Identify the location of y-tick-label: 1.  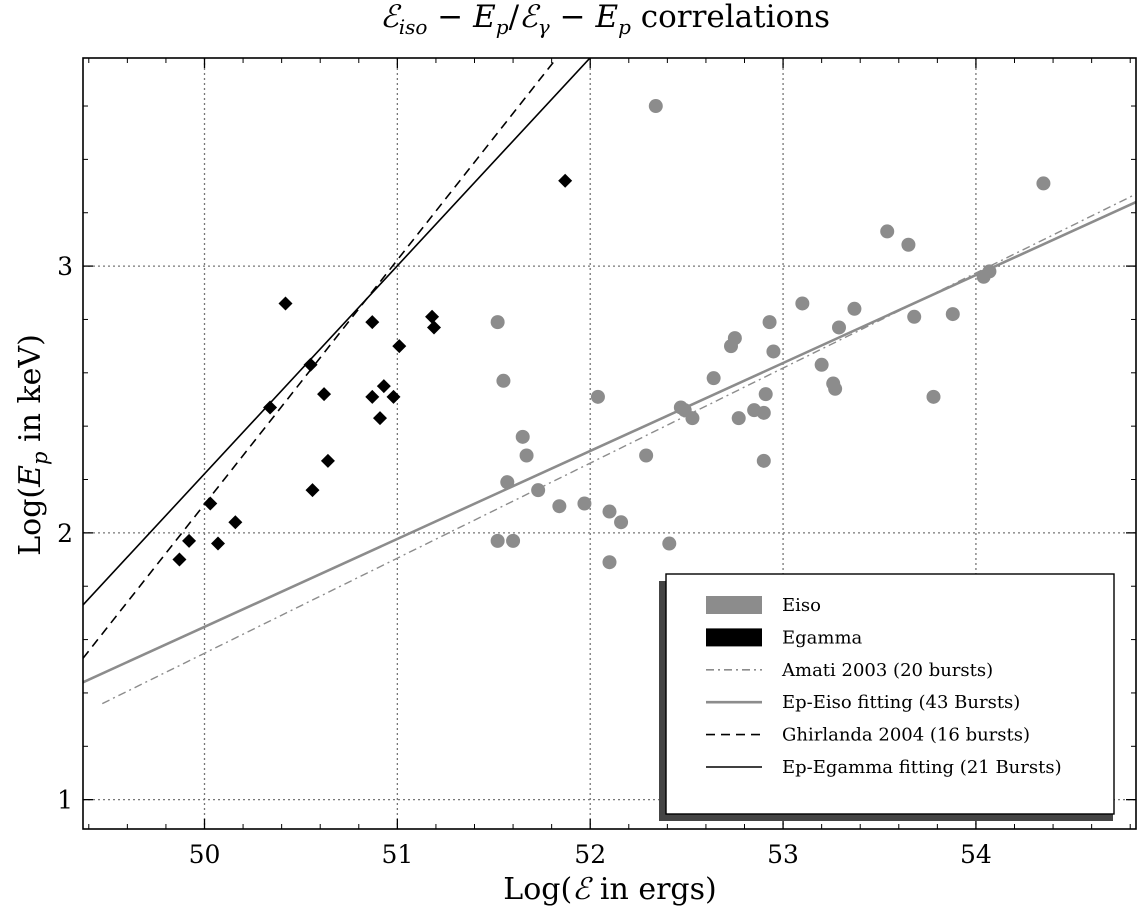
(65, 800).